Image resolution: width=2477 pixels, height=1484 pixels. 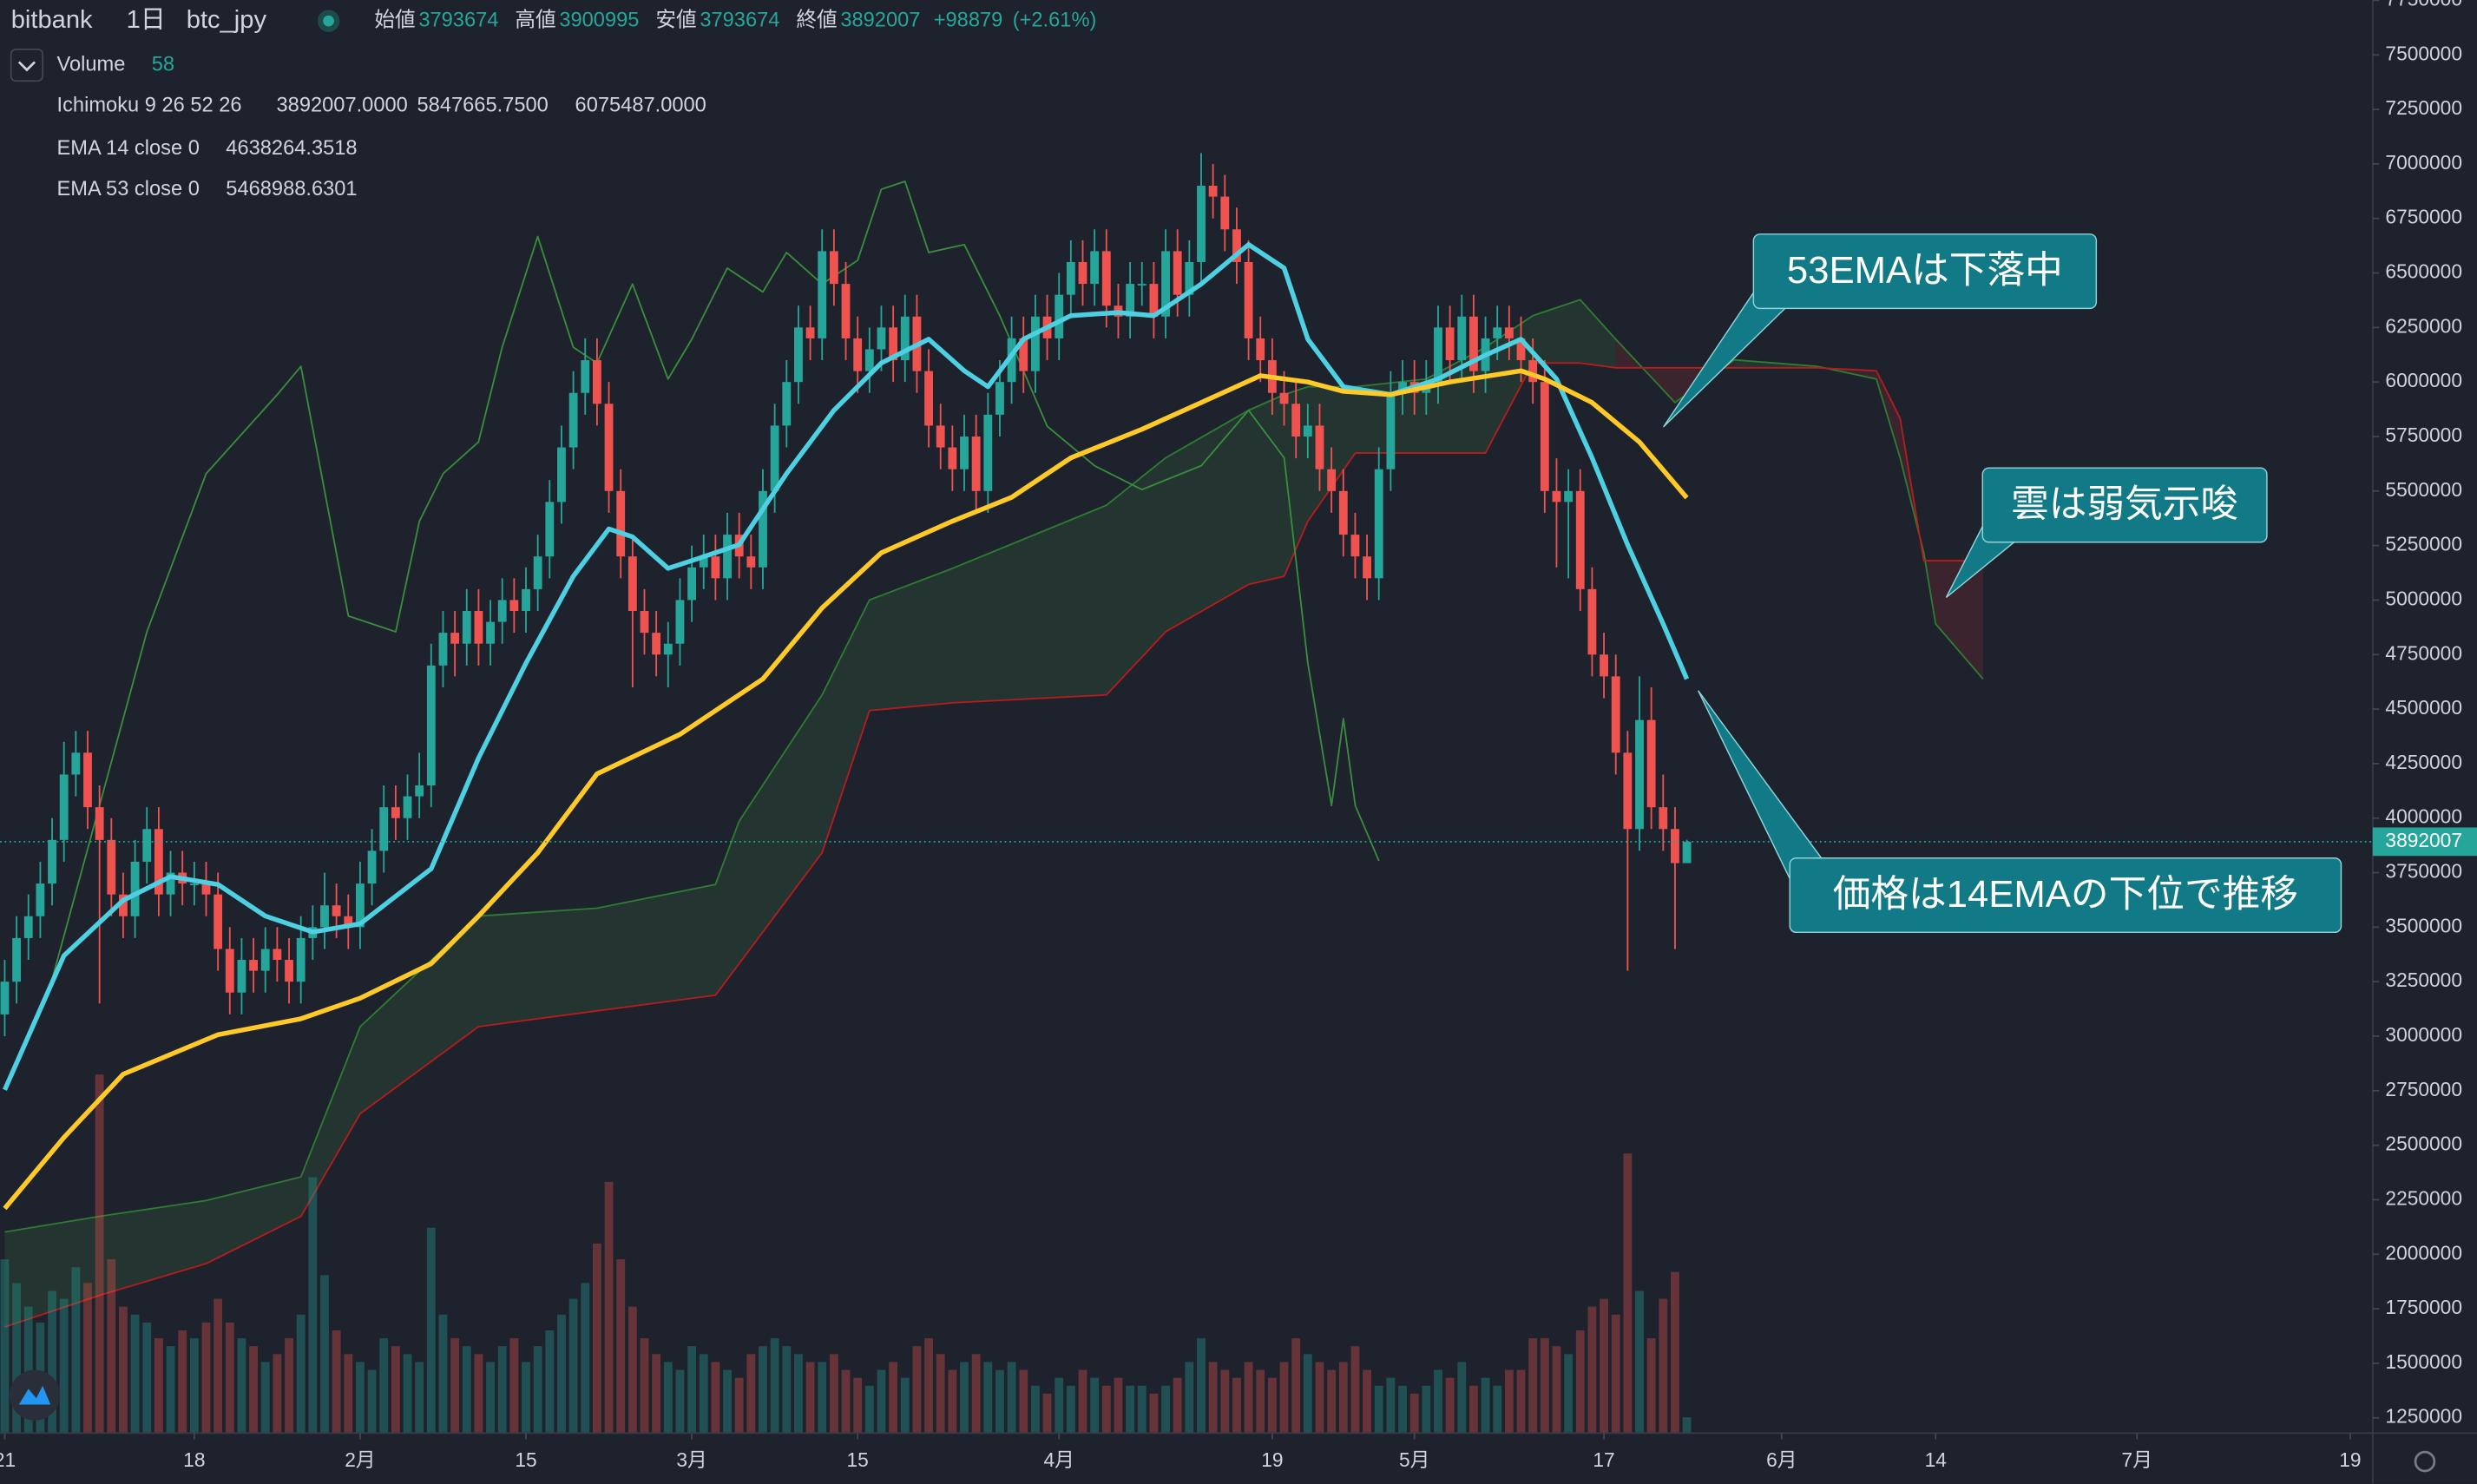 I want to click on symbol: btc_jpy, so click(x=227, y=20).